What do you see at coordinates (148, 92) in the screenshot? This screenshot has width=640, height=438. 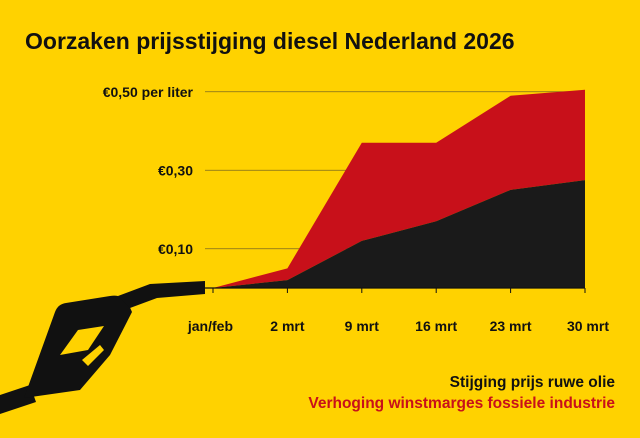 I see `y-tick-label: €0,50 per liter` at bounding box center [148, 92].